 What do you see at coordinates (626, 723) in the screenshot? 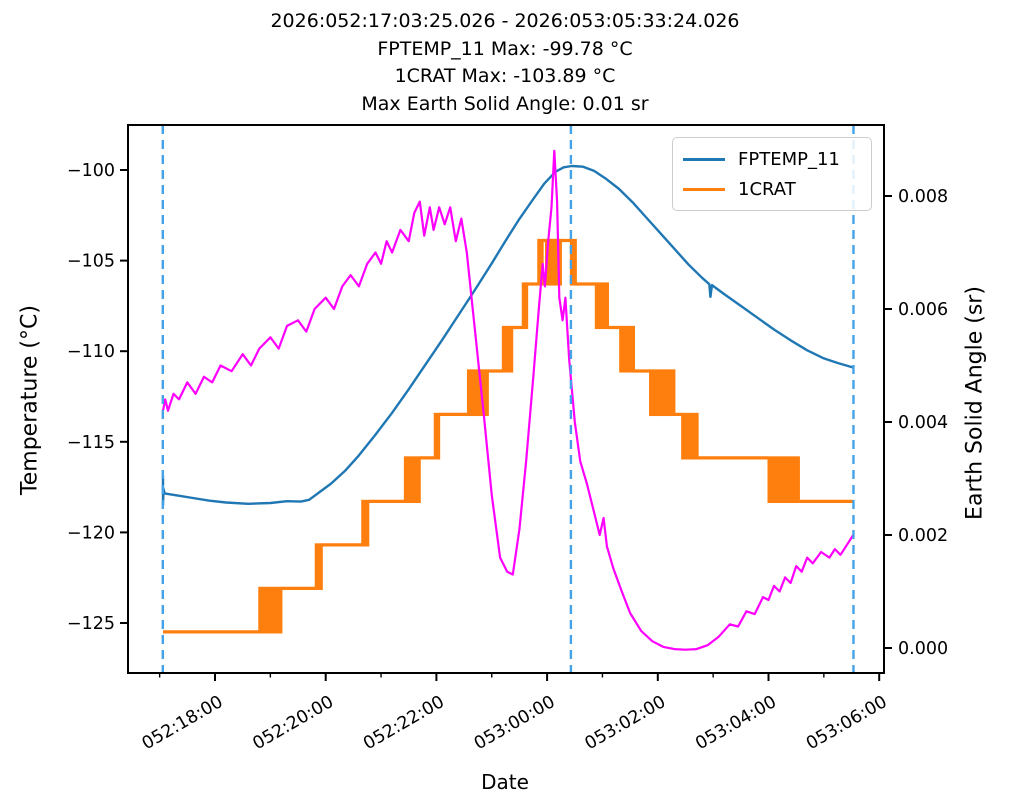
I see `x-axis-tick-label: 053:02:00` at bounding box center [626, 723].